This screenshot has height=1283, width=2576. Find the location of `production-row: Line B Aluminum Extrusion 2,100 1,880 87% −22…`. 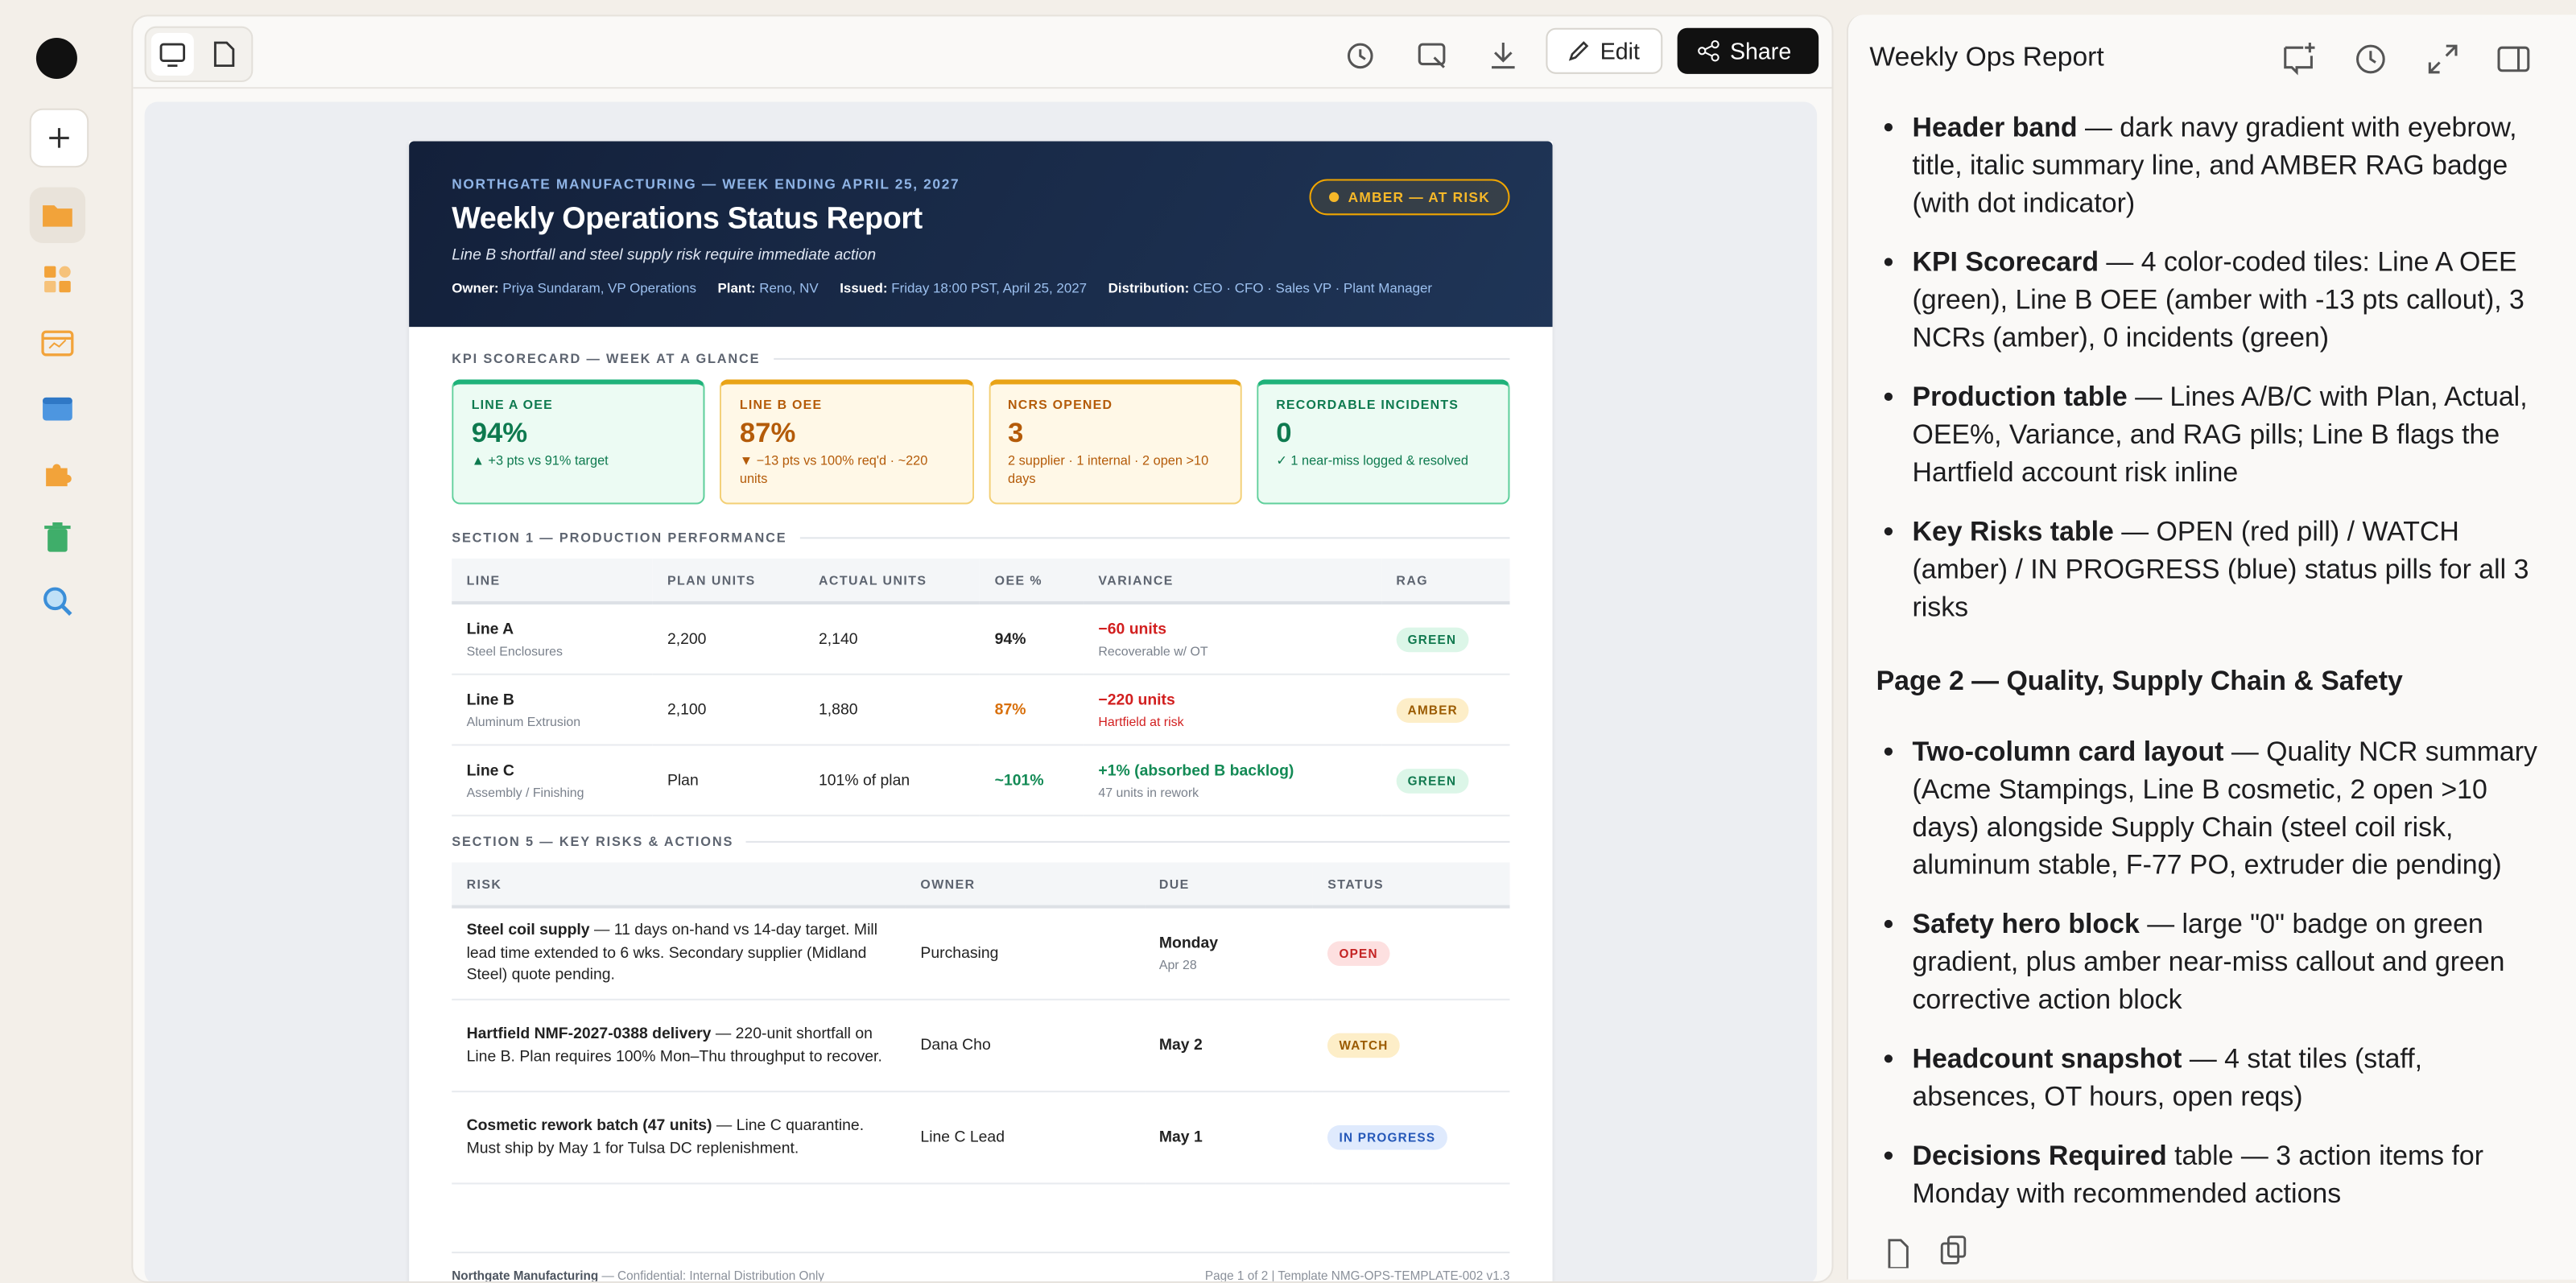

production-row: Line B Aluminum Extrusion 2,100 1,880 87% −22… is located at coordinates (981, 710).